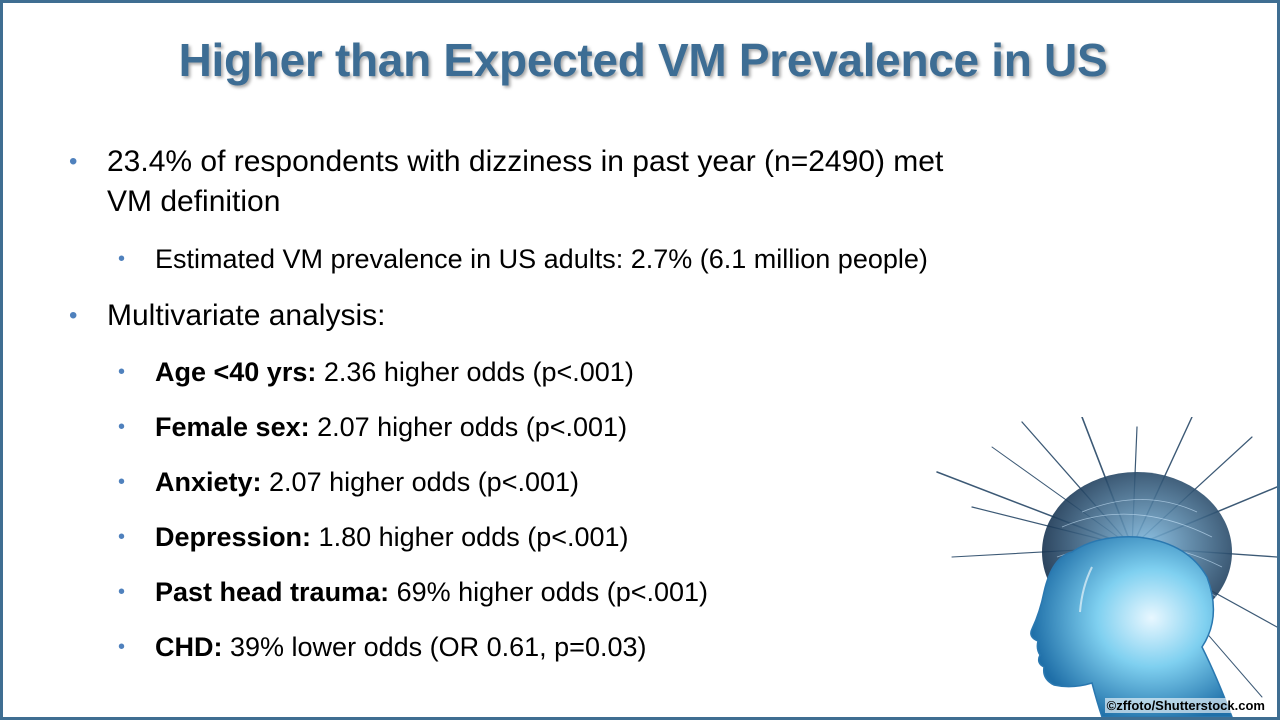 Image resolution: width=1280 pixels, height=720 pixels. What do you see at coordinates (233, 537) in the screenshot?
I see `factor-label: Depression:` at bounding box center [233, 537].